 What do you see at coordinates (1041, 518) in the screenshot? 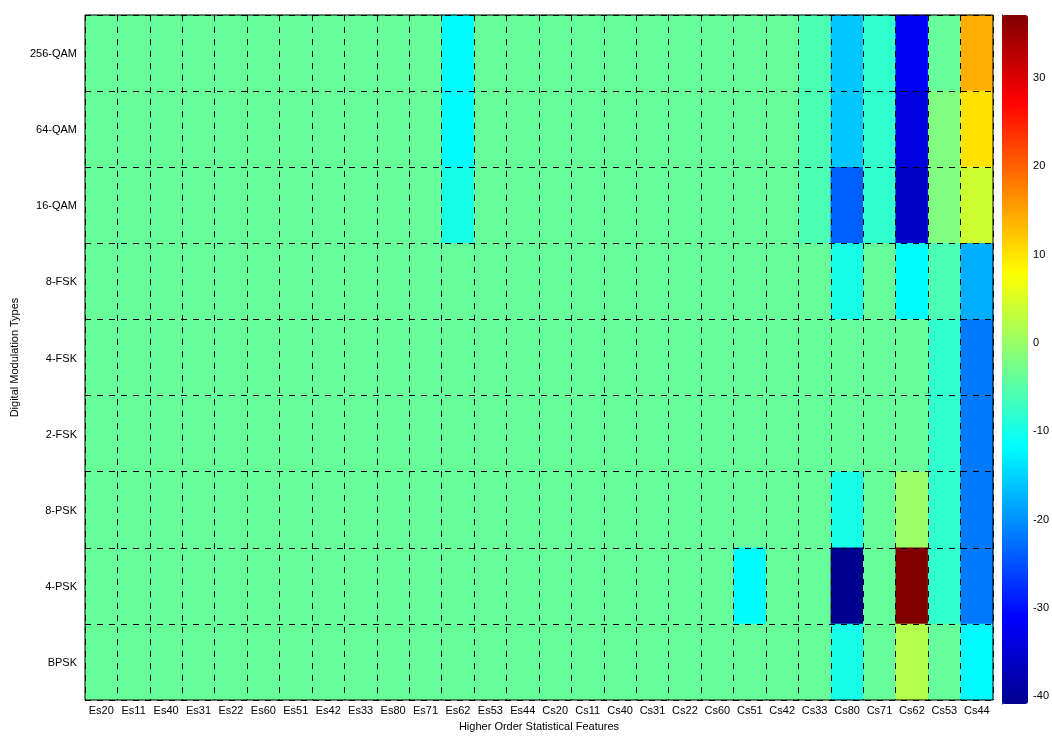
I see `color-bar-label: -20` at bounding box center [1041, 518].